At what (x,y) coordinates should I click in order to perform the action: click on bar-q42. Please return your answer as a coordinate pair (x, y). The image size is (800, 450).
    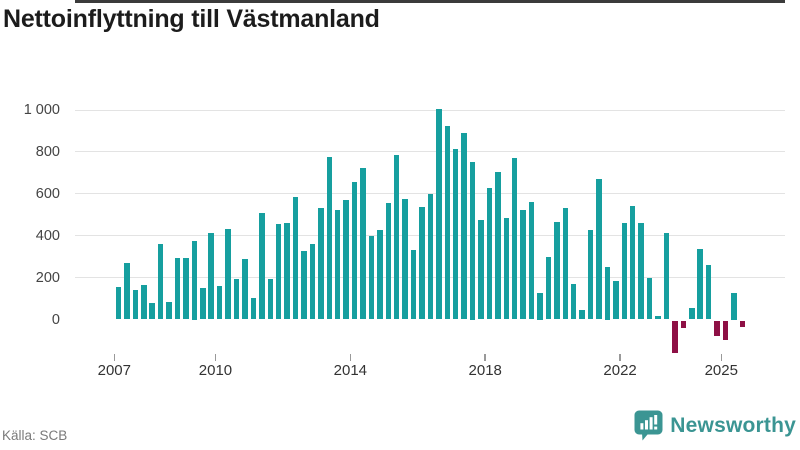
    Looking at the image, I should click on (472, 241).